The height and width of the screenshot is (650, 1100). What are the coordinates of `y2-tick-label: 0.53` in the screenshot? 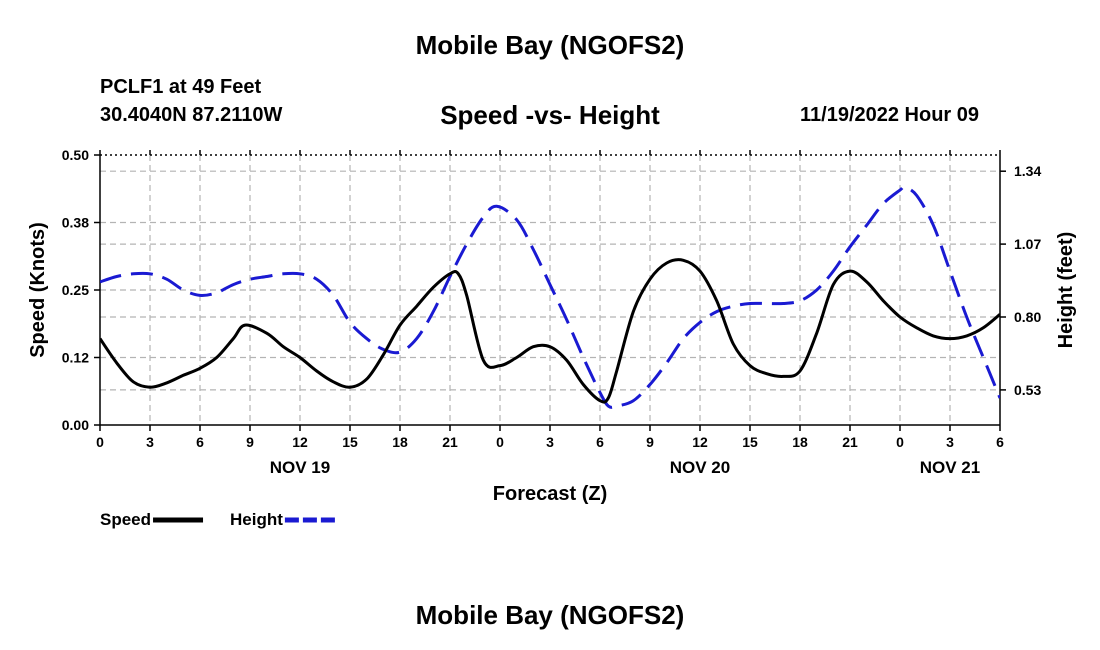 It's located at (1027, 390).